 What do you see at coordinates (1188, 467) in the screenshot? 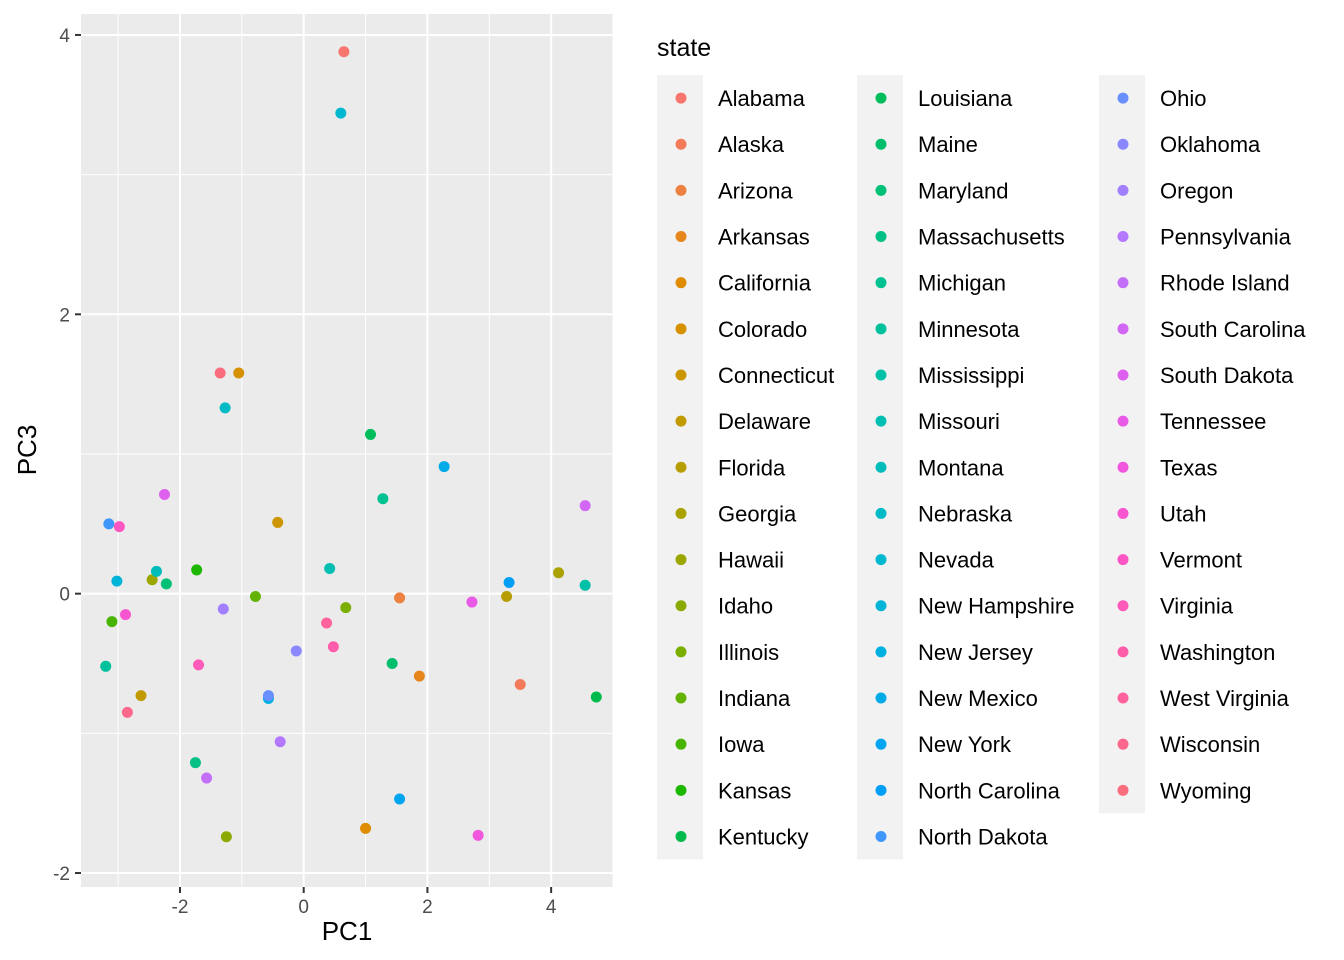
I see `legend-label: Texas` at bounding box center [1188, 467].